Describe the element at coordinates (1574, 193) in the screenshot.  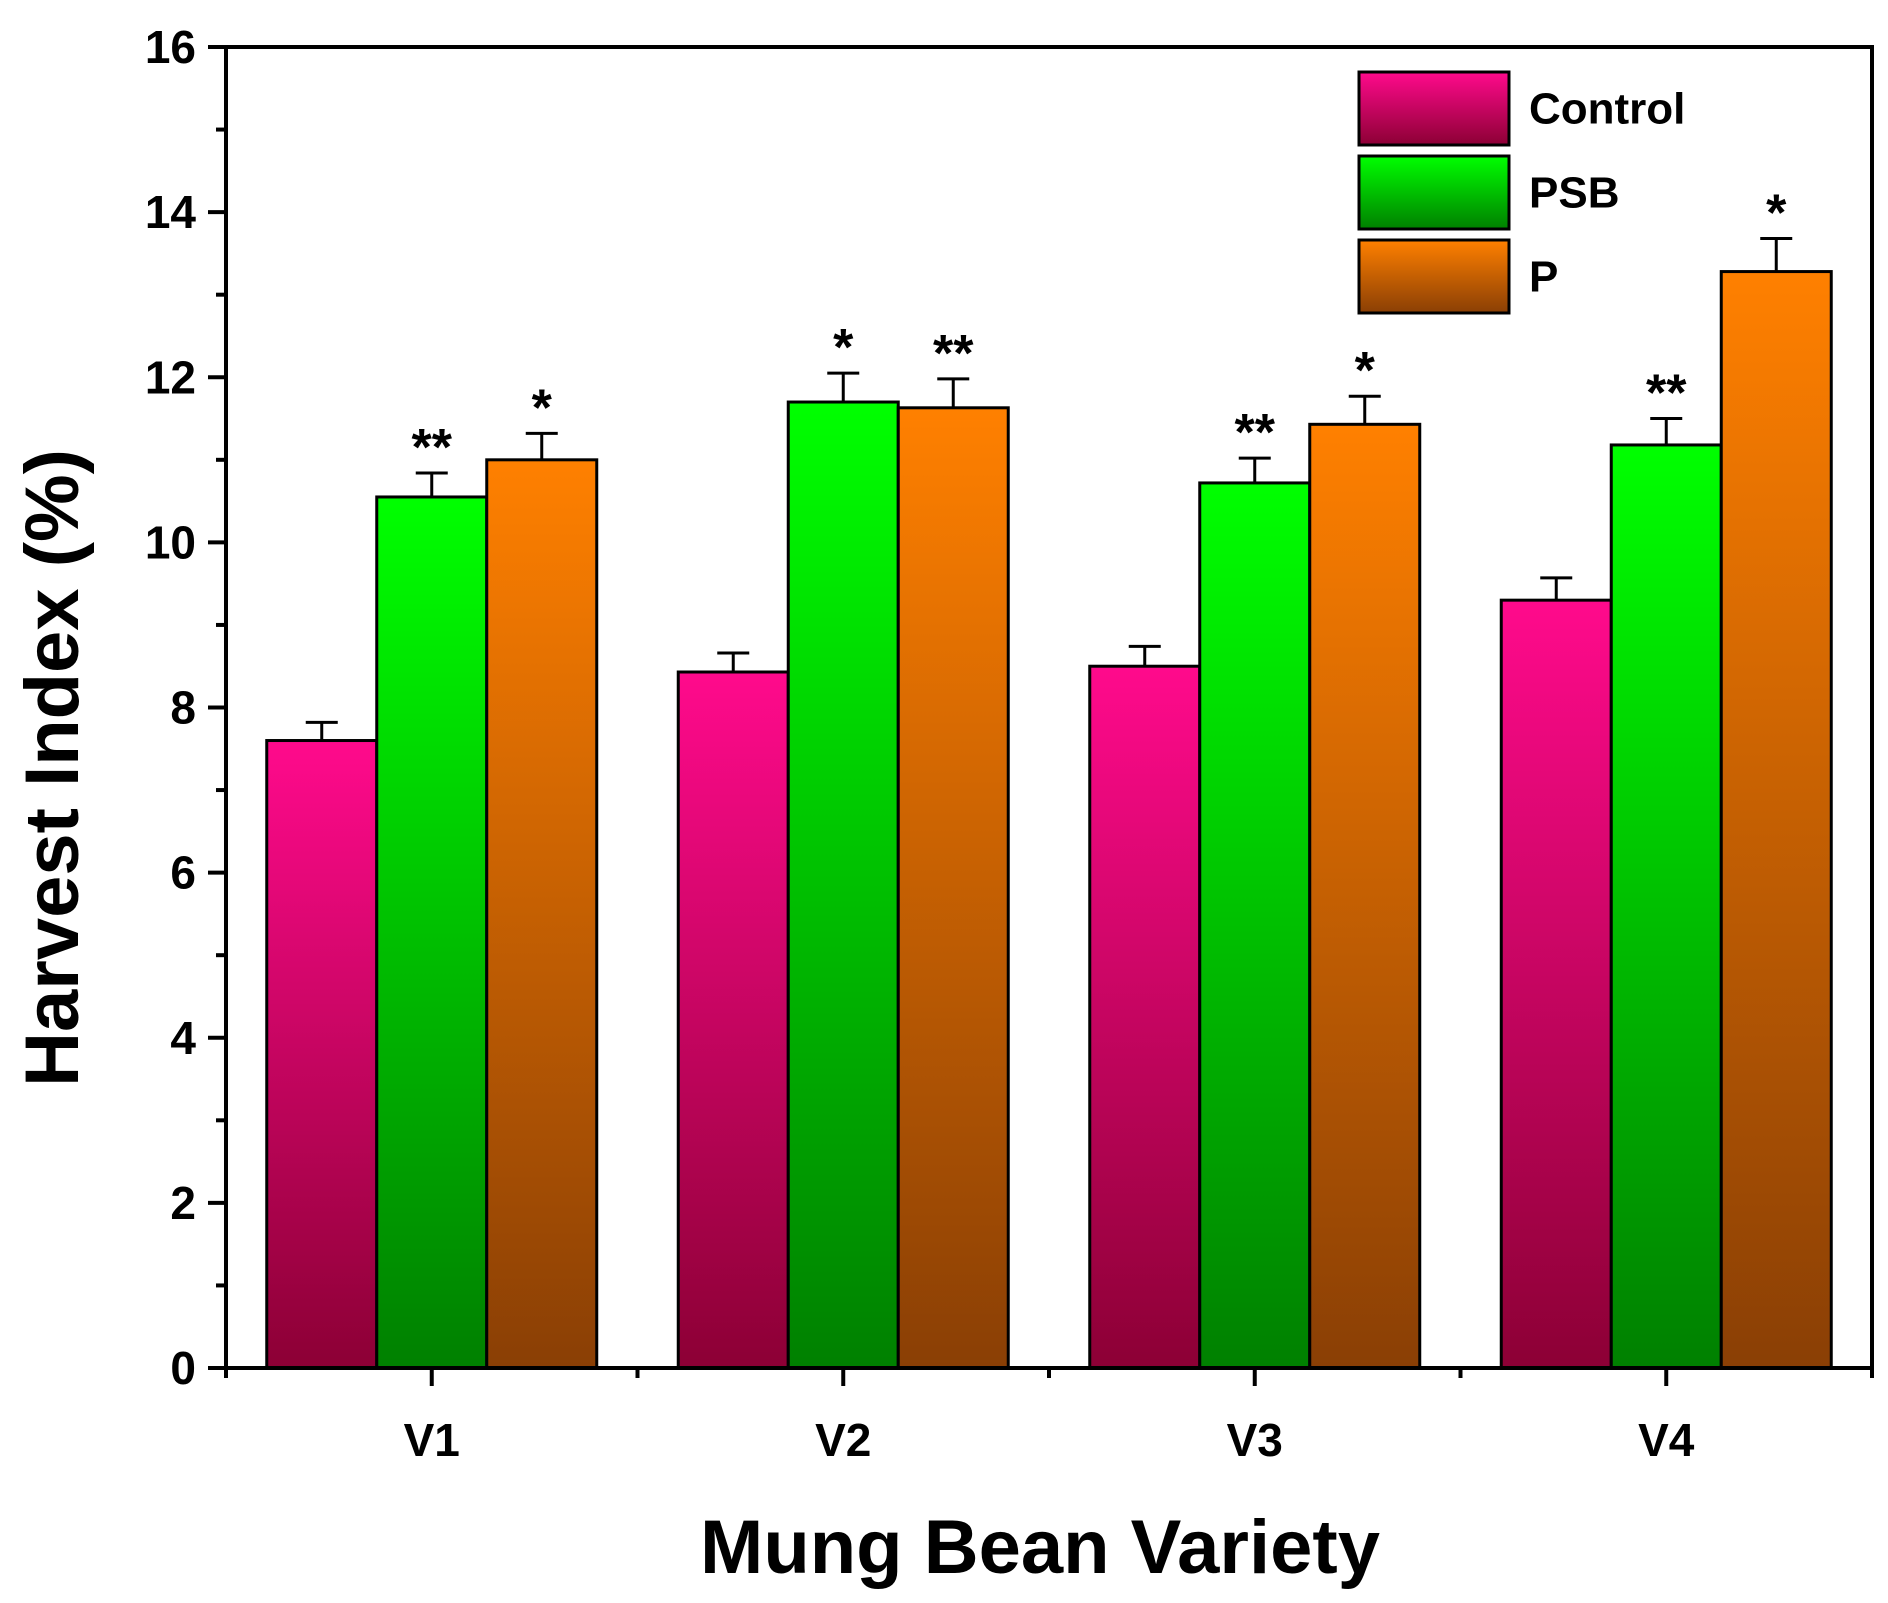
I see `legend-label-psb: PSB` at that location.